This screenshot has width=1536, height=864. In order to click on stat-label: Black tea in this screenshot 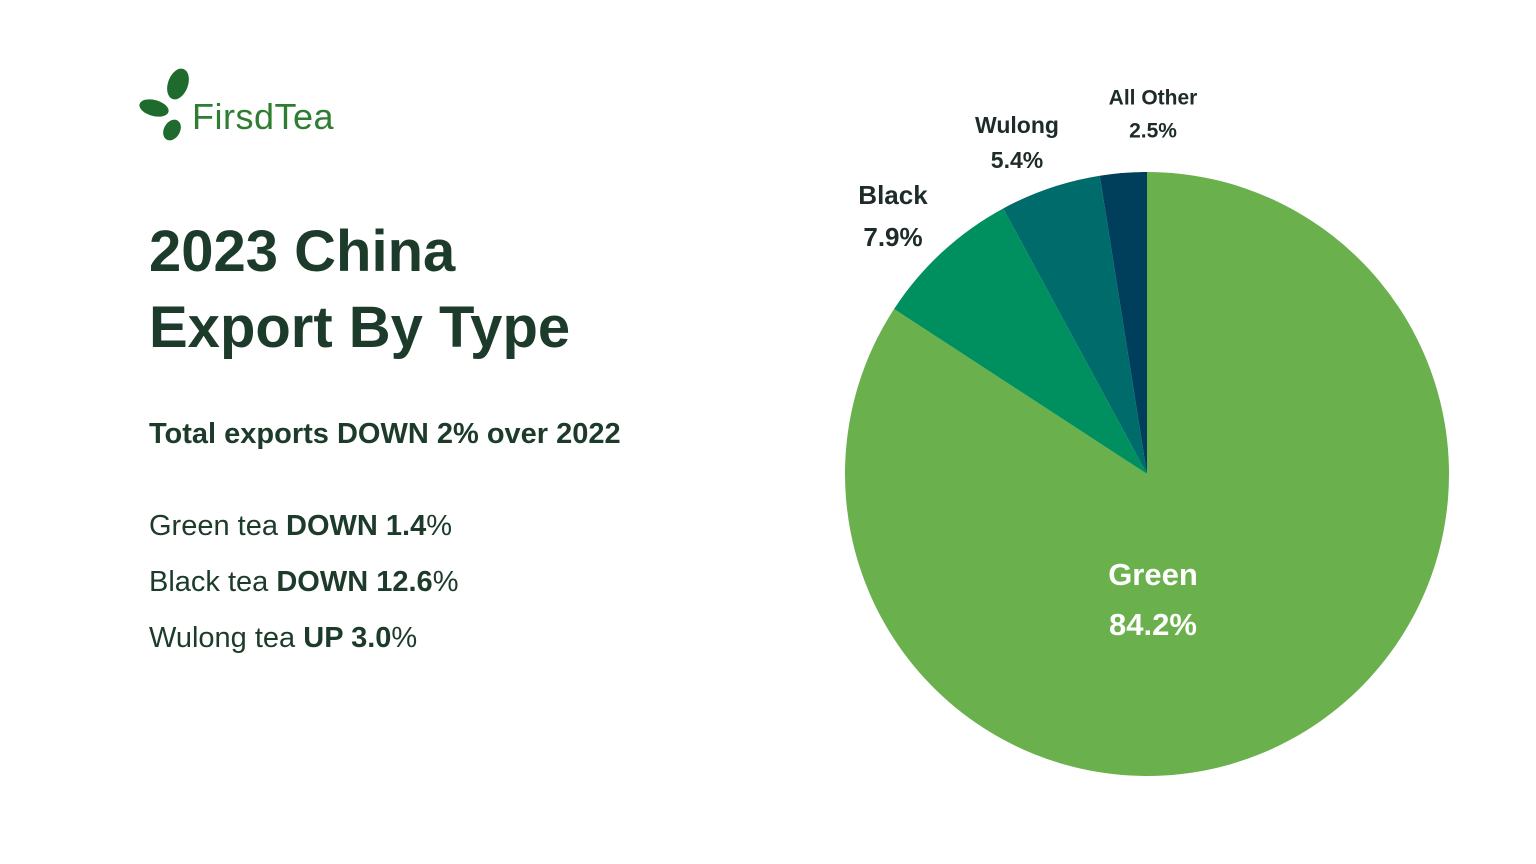, I will do `click(209, 582)`.